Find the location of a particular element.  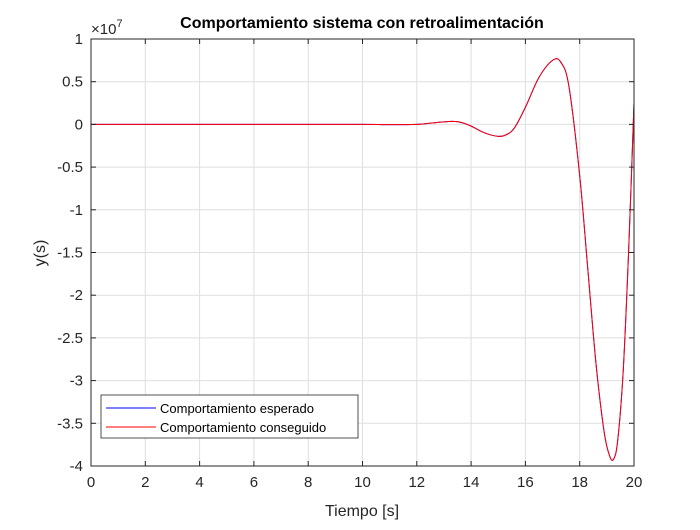

y-tick-label: -2.5 is located at coordinates (70, 338).